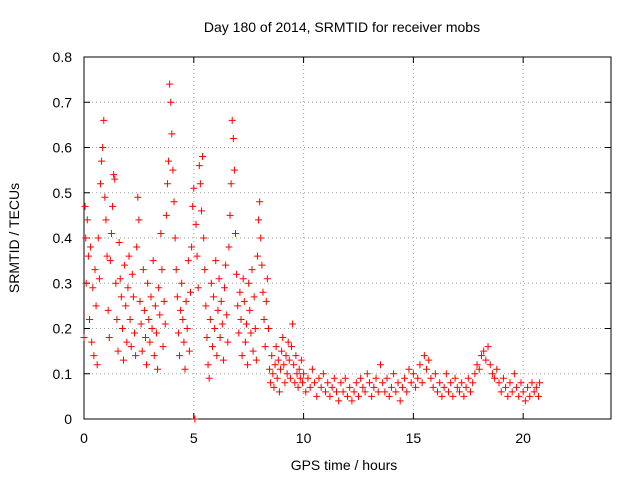  Describe the element at coordinates (63, 57) in the screenshot. I see `y-tick-label: 0.8` at that location.